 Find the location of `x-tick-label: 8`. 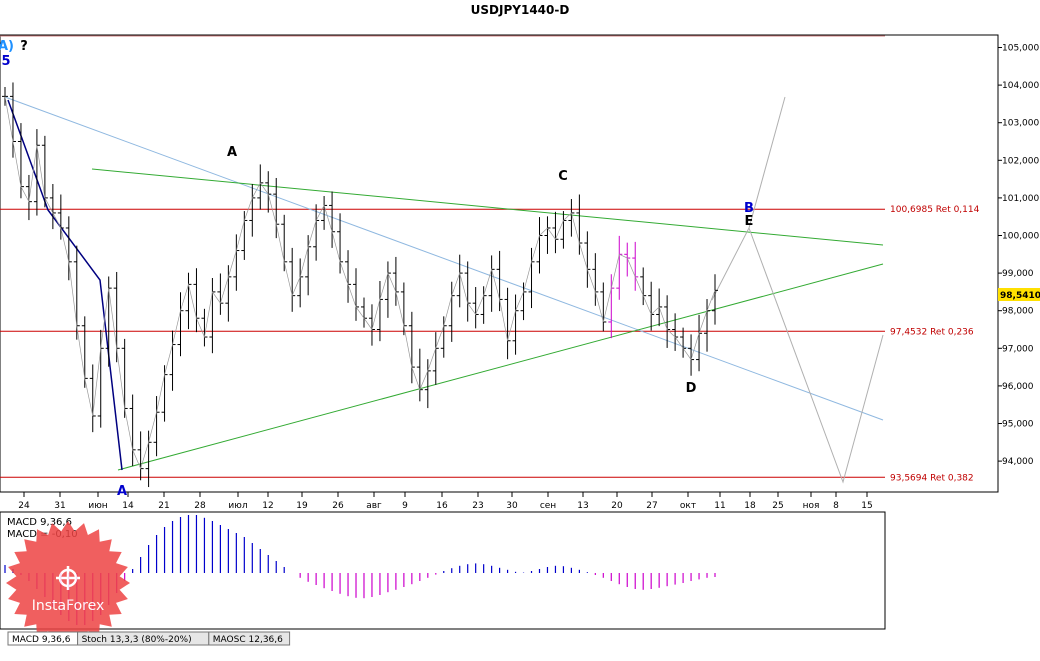

x-tick-label: 8 is located at coordinates (836, 506).